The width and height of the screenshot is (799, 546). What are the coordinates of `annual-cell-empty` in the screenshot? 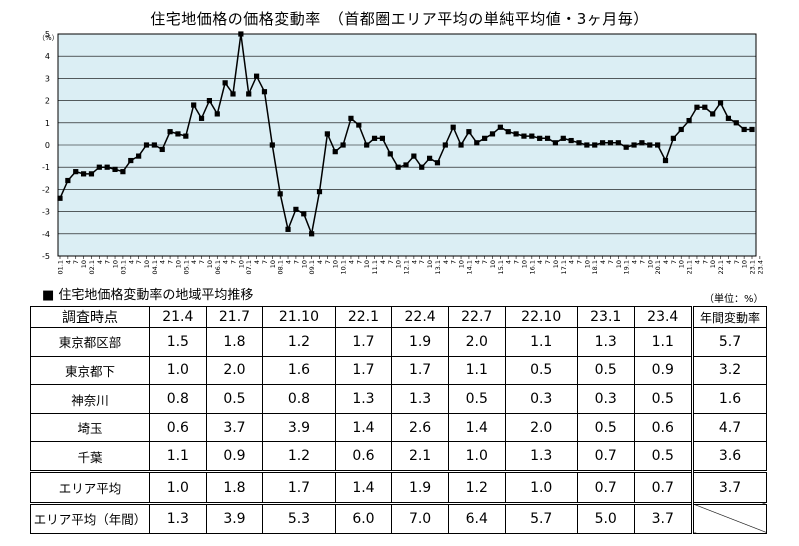 It's located at (729, 518).